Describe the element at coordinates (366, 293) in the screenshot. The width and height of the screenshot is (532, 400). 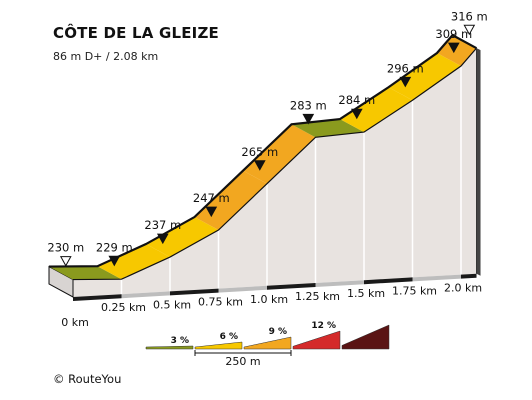
I see `x-tick-label: 1.5 km` at that location.